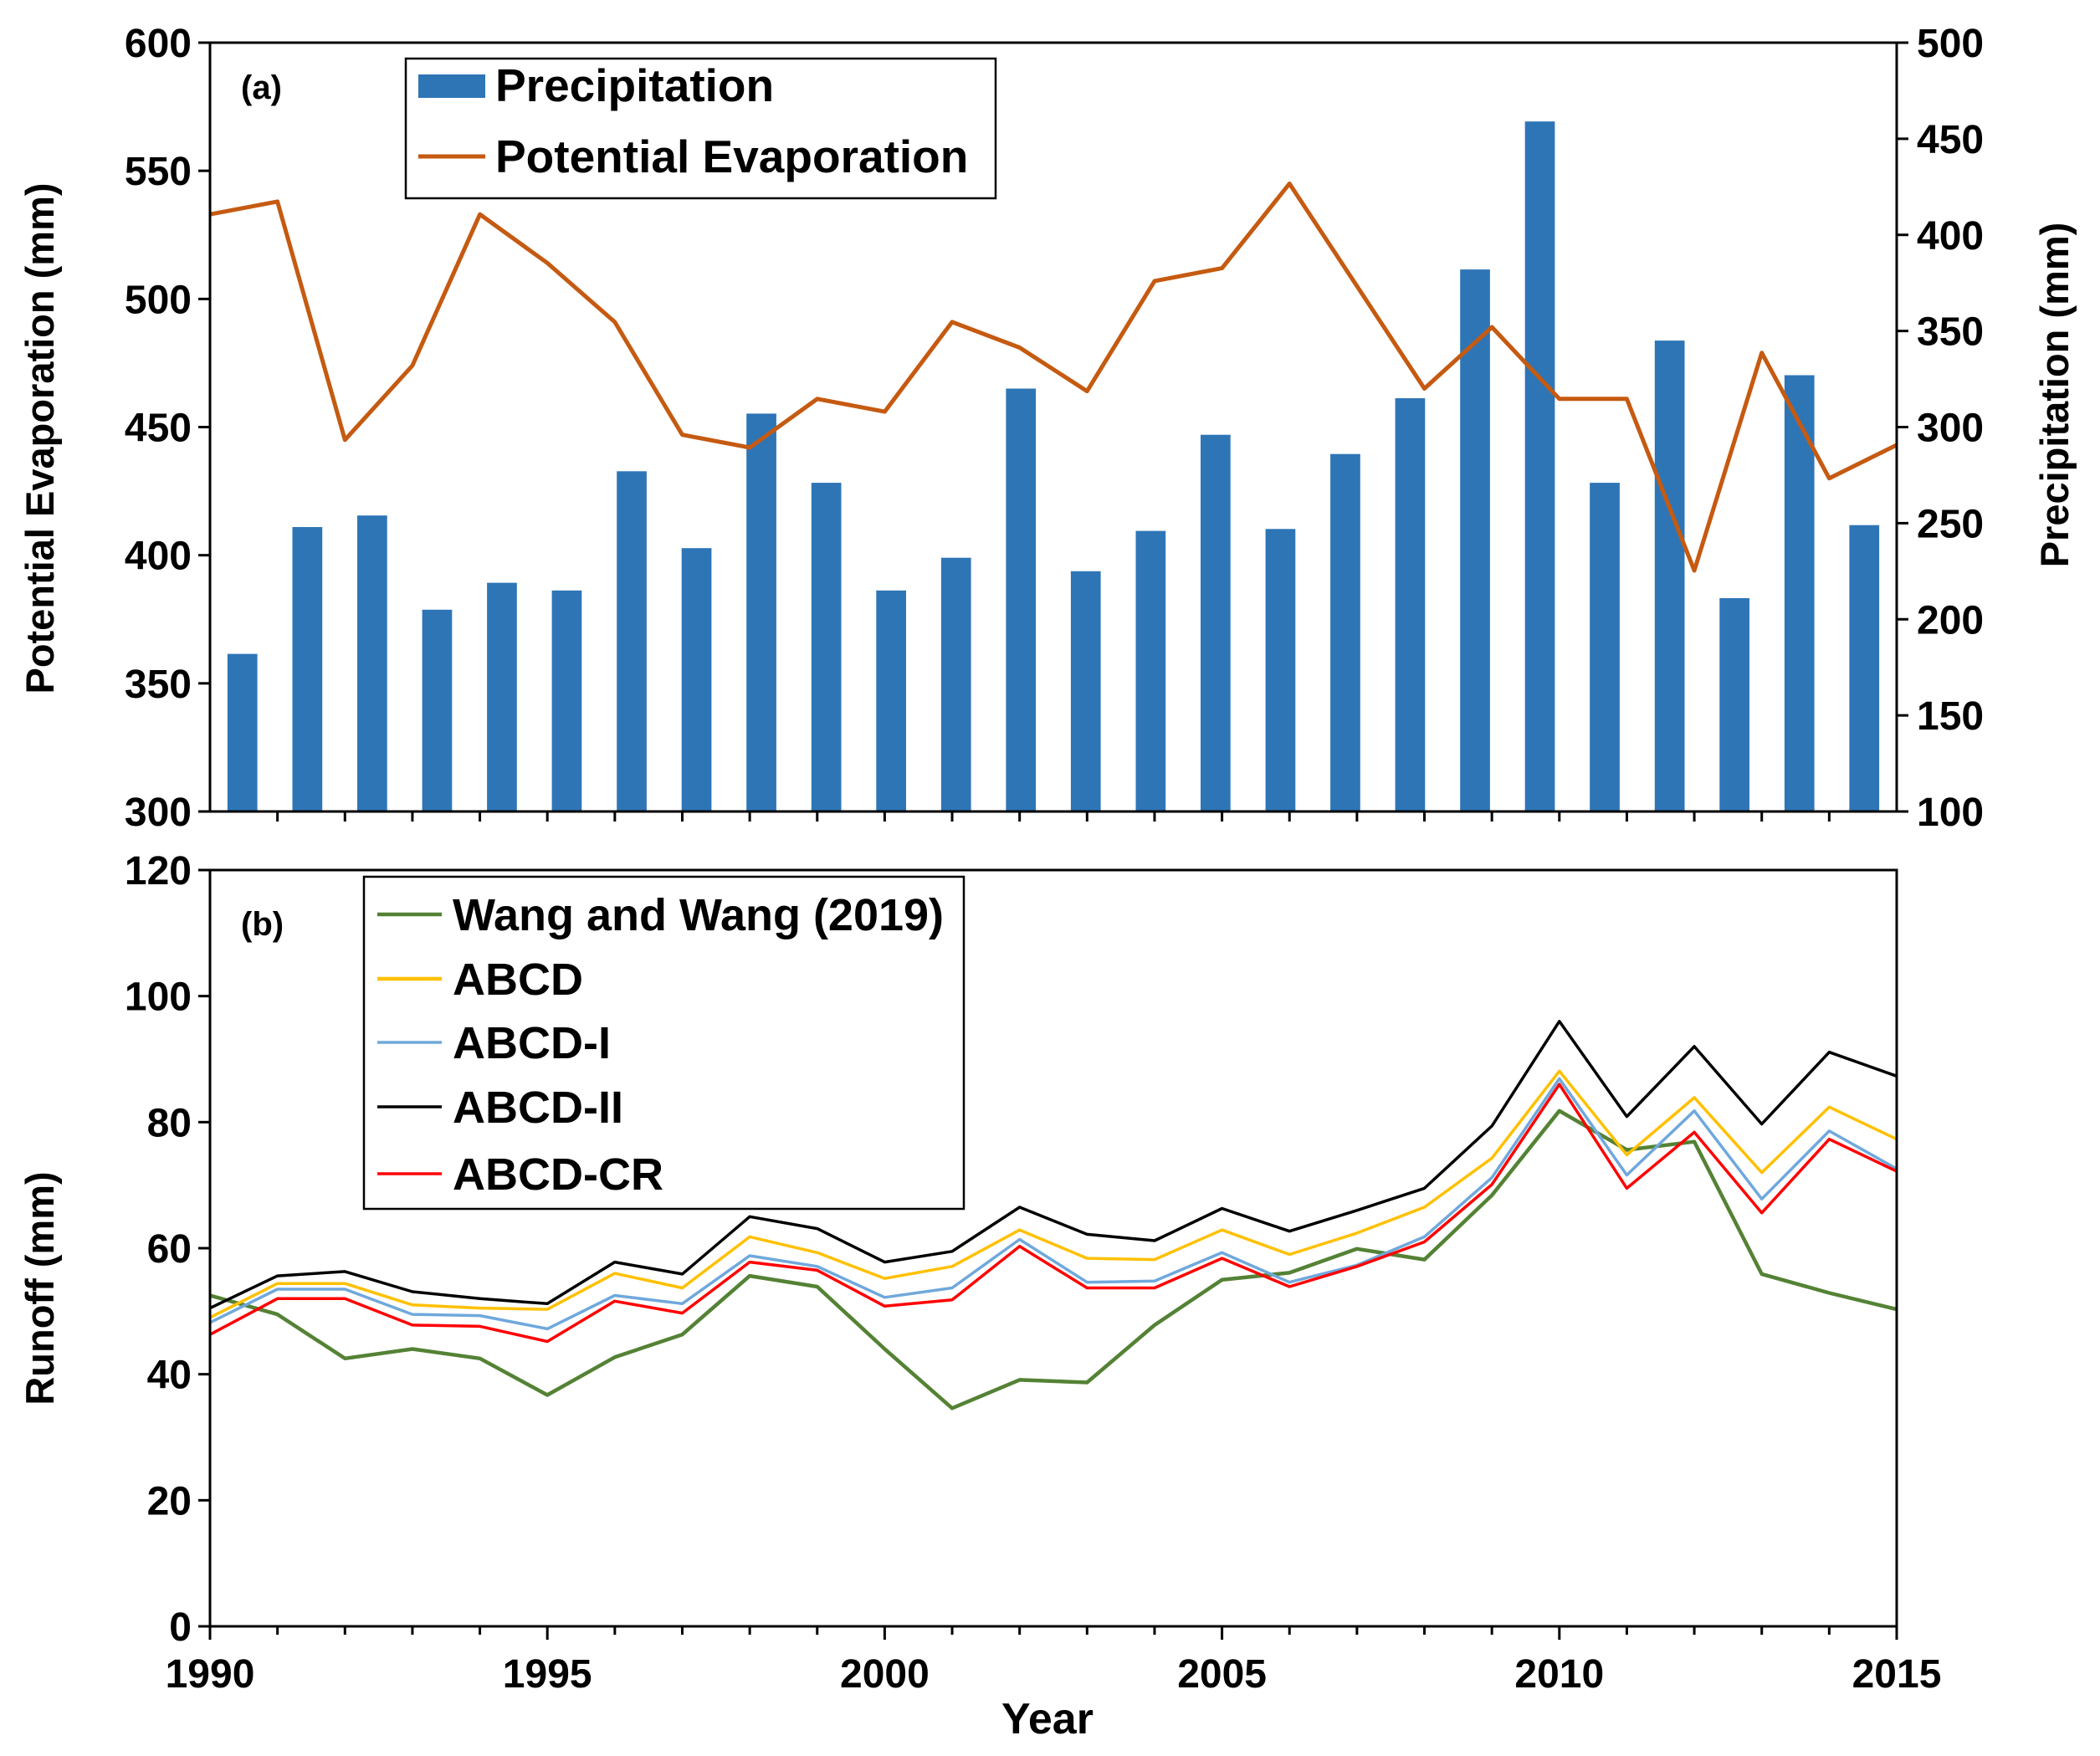 The width and height of the screenshot is (2100, 1756). Describe the element at coordinates (1345, 632) in the screenshot. I see `precipitation-bar-2007` at that location.